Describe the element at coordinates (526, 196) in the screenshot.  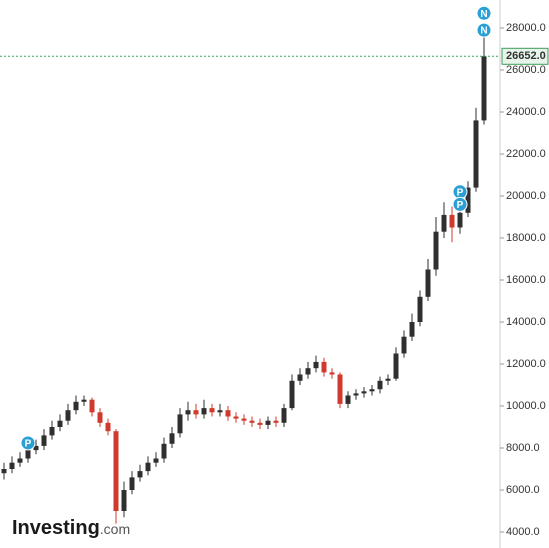
I see `y-tick-label: 20000.0` at that location.